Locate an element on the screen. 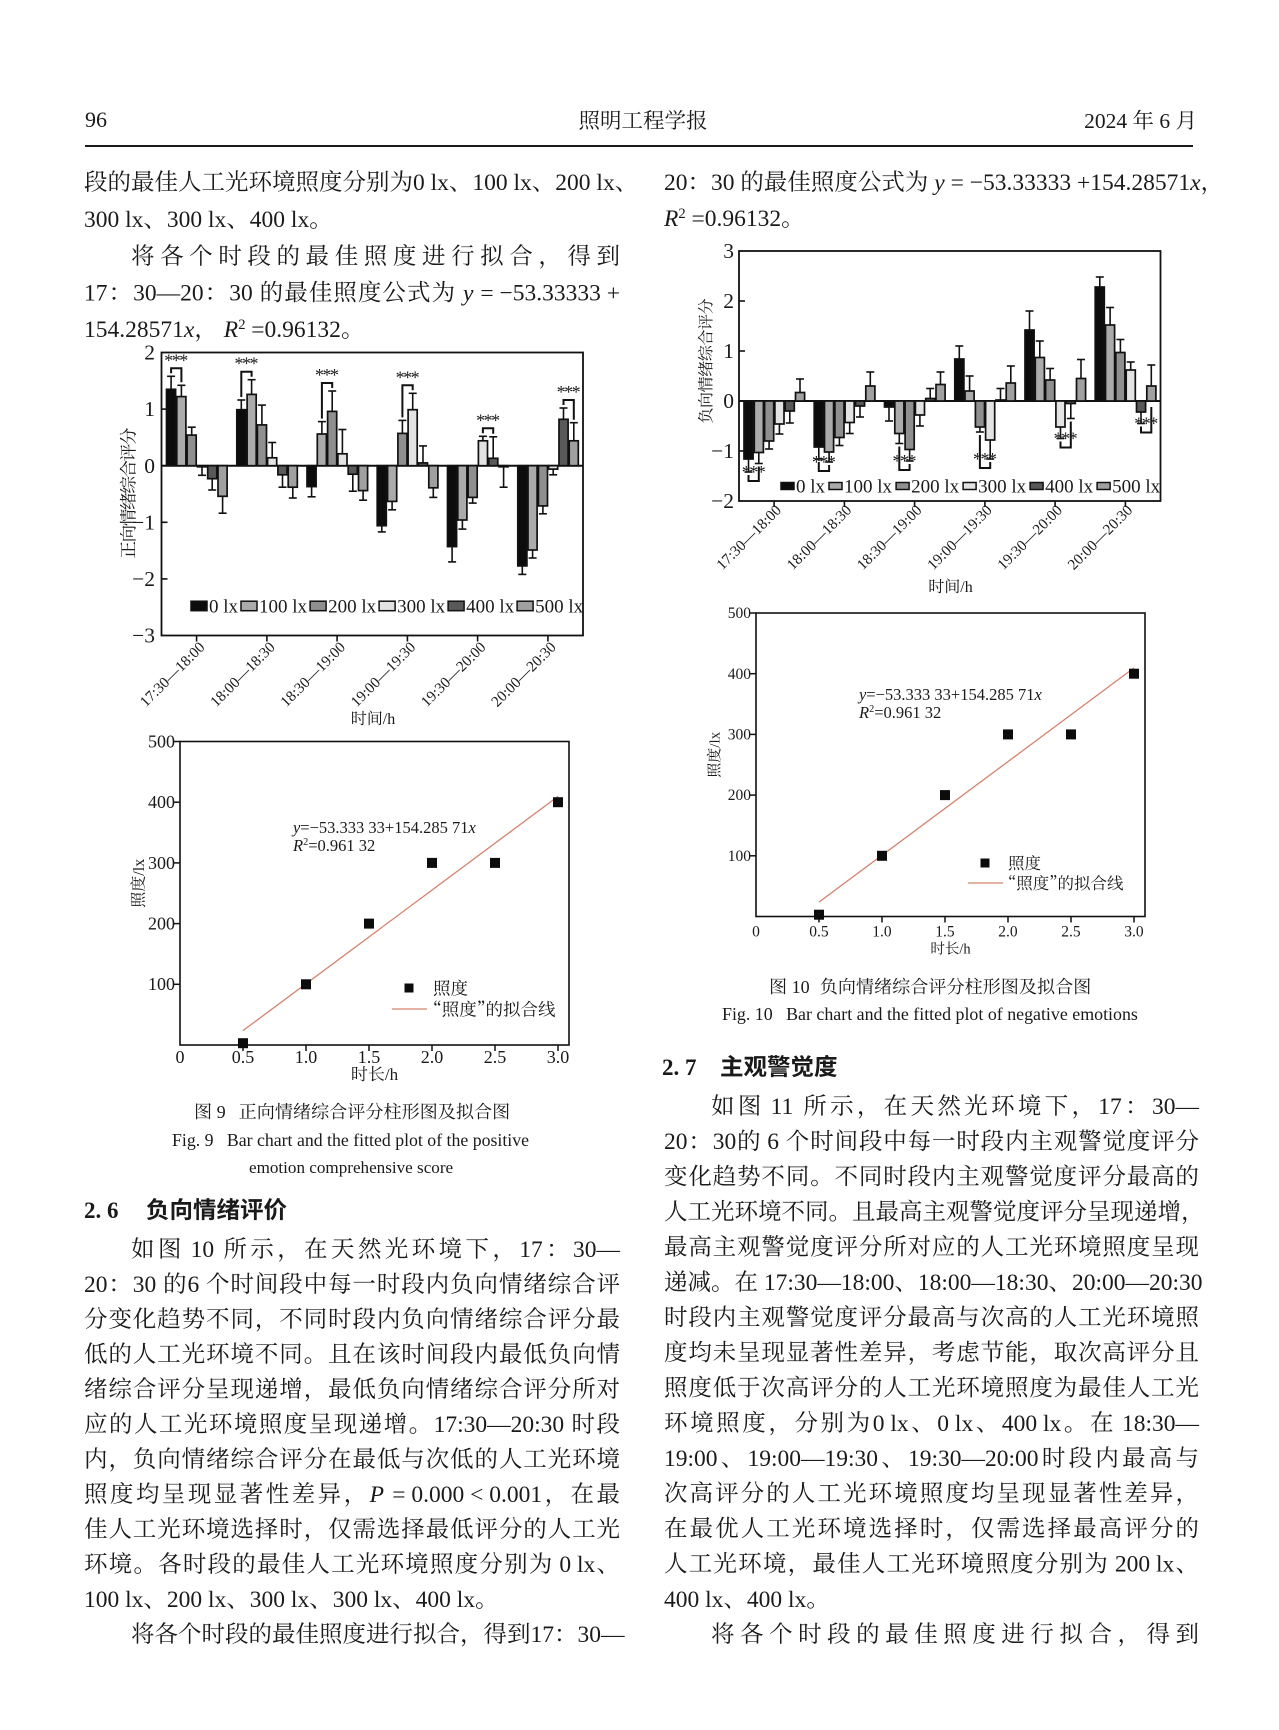  svg-text: /lx is located at coordinates (139, 867).